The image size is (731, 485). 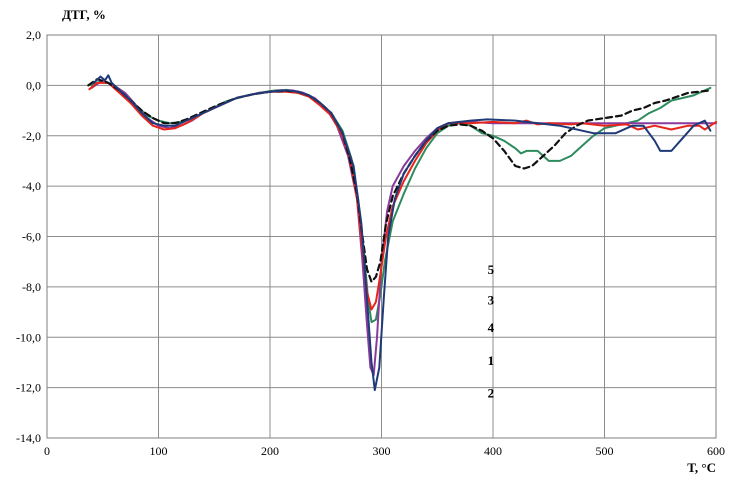 What do you see at coordinates (33, 35) in the screenshot?
I see `y-tick-label: 2,0` at bounding box center [33, 35].